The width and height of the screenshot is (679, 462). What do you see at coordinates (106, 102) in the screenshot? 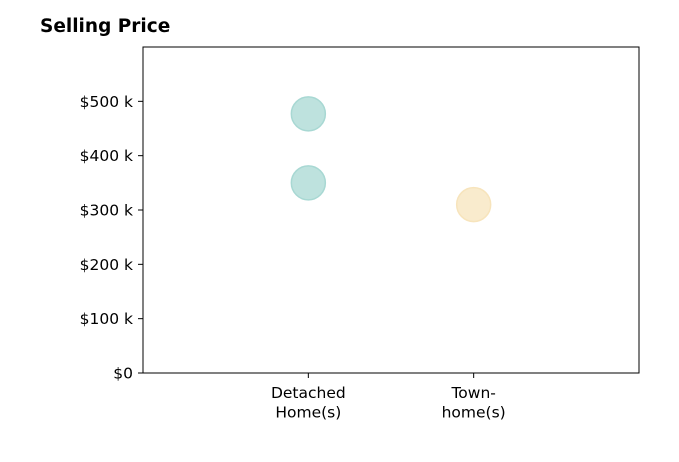
I see `y-tick-label: $500 k` at bounding box center [106, 102].